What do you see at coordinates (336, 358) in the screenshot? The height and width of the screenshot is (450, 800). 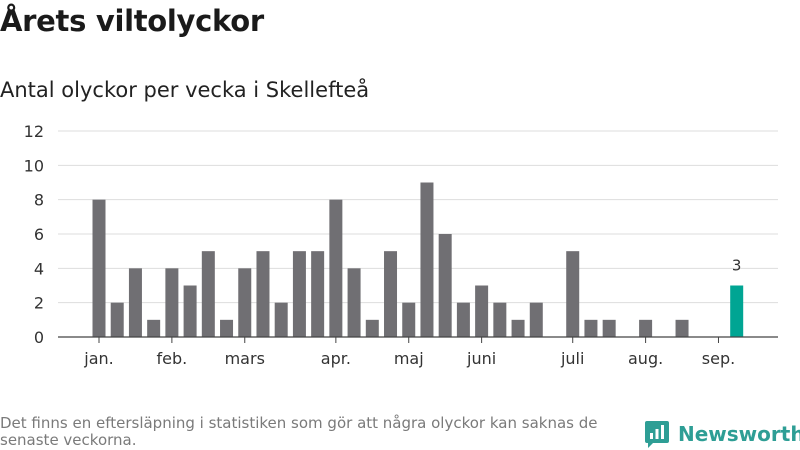 I see `month-label: apr.` at bounding box center [336, 358].